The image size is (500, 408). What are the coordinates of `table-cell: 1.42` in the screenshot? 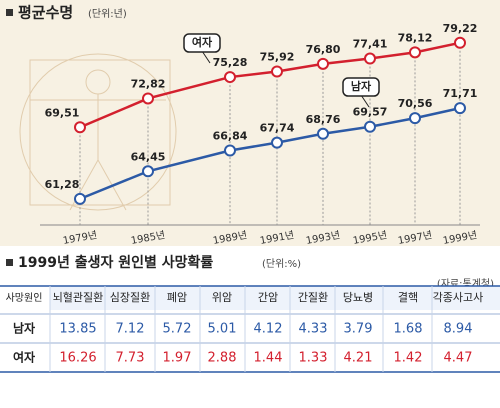 It's located at (408, 358).